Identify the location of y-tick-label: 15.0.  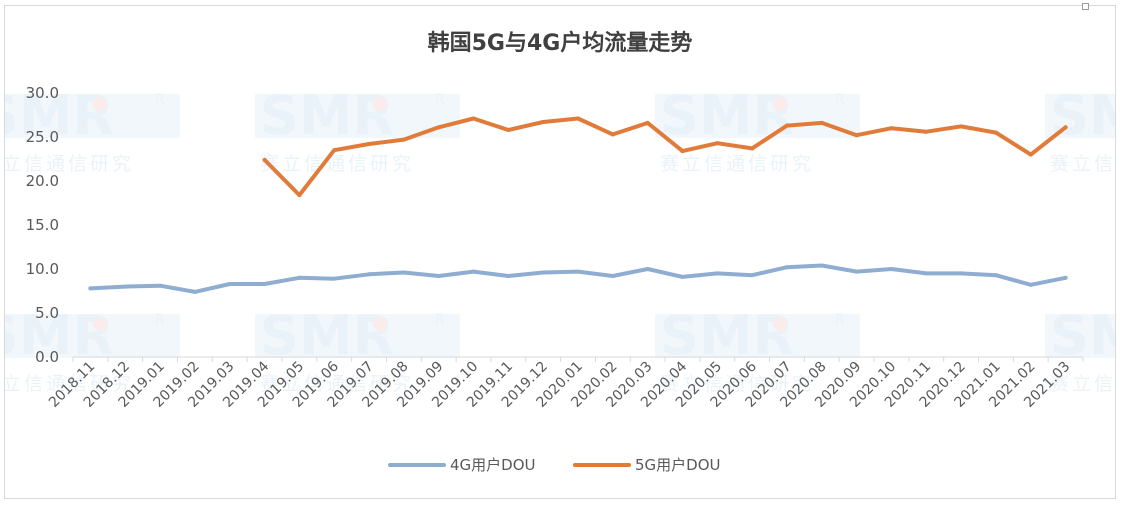
(42, 225).